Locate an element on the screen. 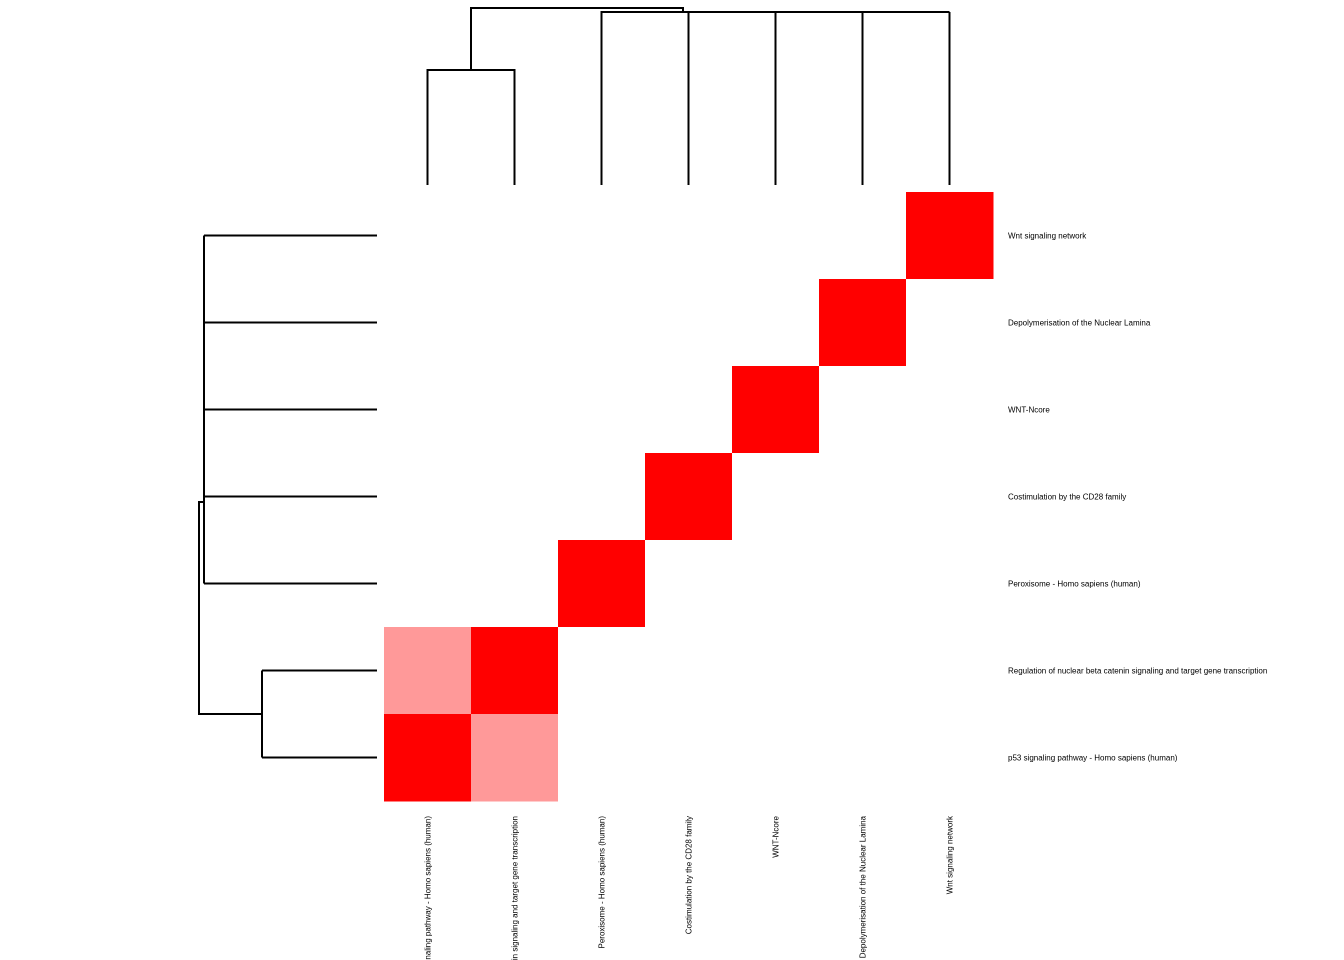  row-label: Peroxisome - Homo sapiens (human) is located at coordinates (1074, 584).